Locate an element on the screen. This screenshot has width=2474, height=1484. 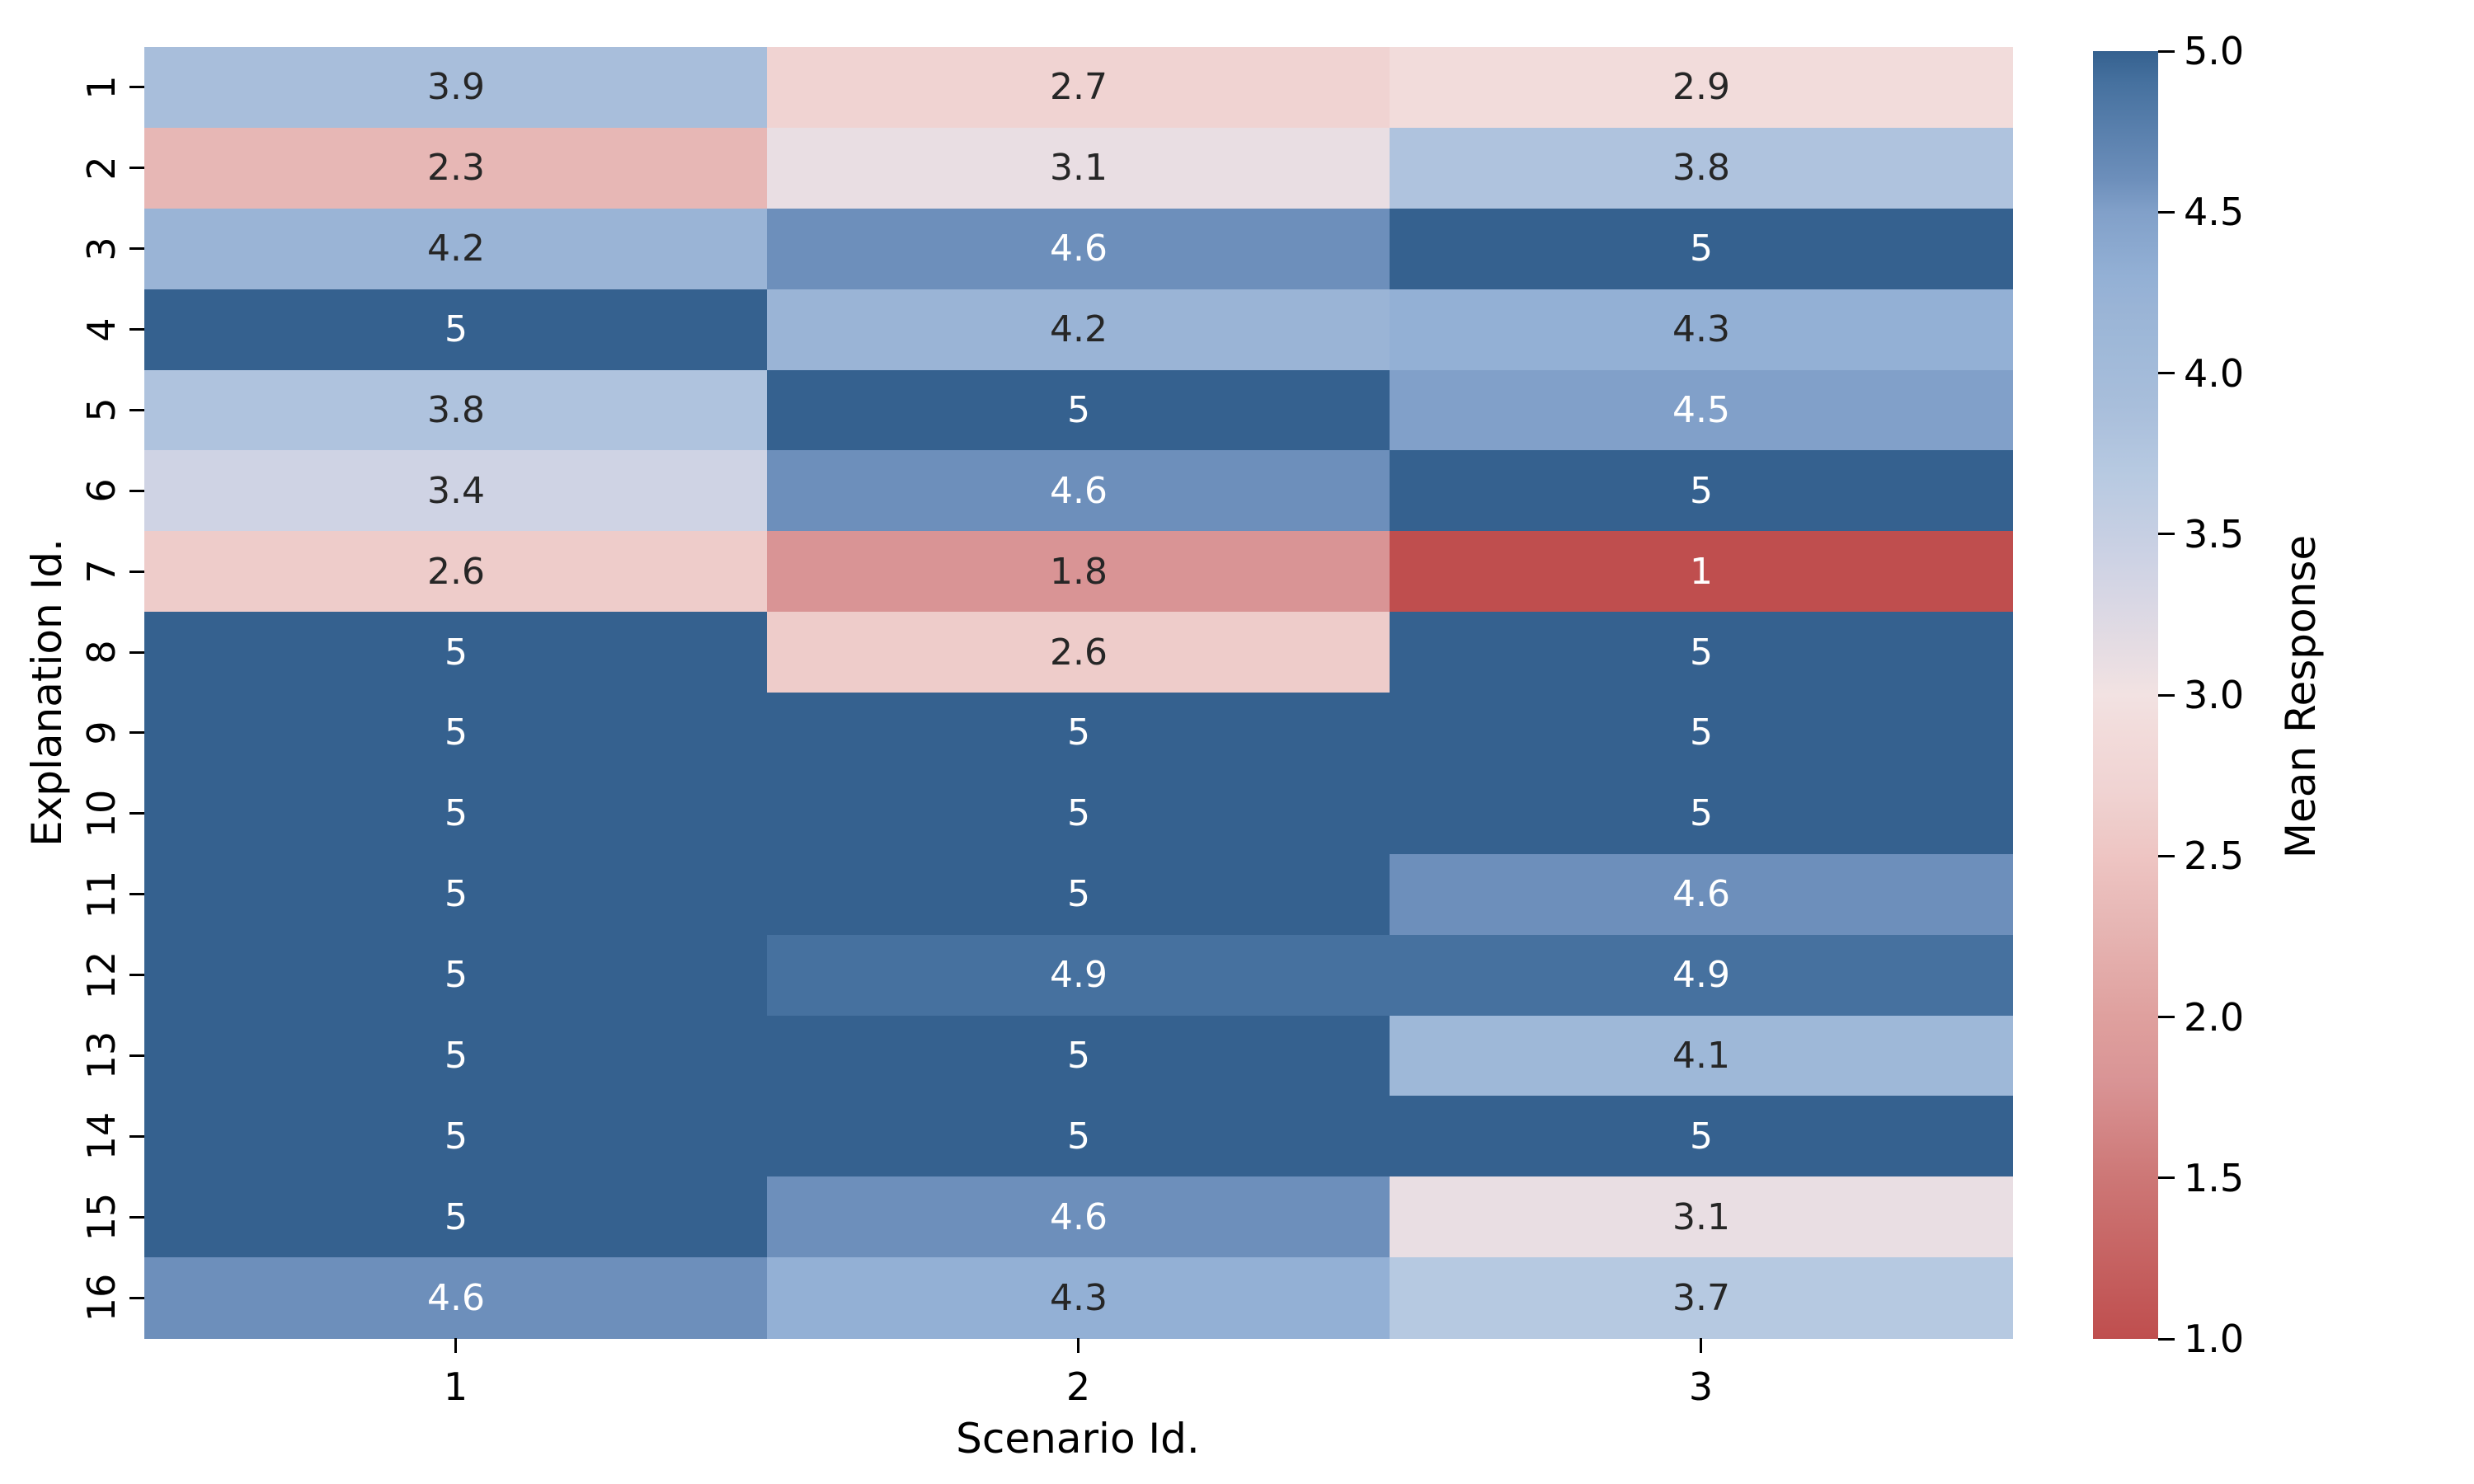
heatmap-cell-r3-c2: 4.6 is located at coordinates (1078, 249).